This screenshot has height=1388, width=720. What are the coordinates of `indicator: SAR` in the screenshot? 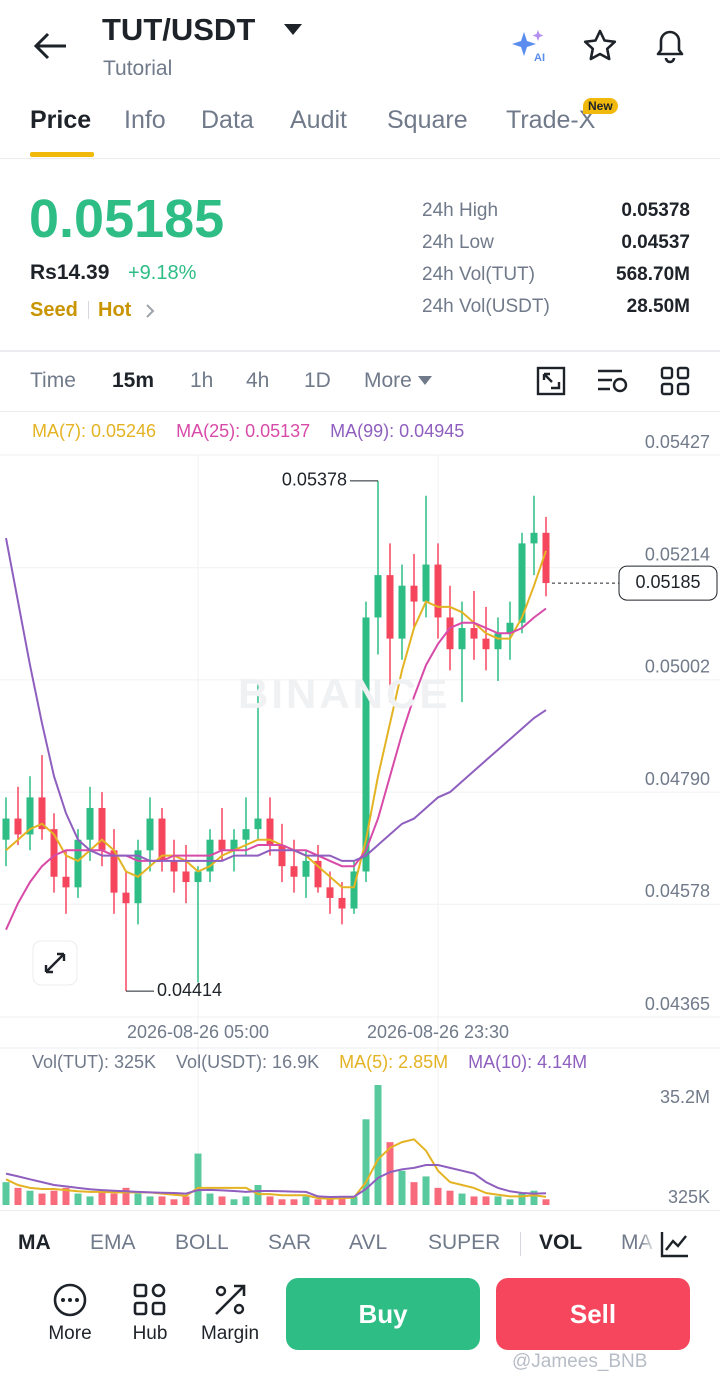 It's located at (290, 1242).